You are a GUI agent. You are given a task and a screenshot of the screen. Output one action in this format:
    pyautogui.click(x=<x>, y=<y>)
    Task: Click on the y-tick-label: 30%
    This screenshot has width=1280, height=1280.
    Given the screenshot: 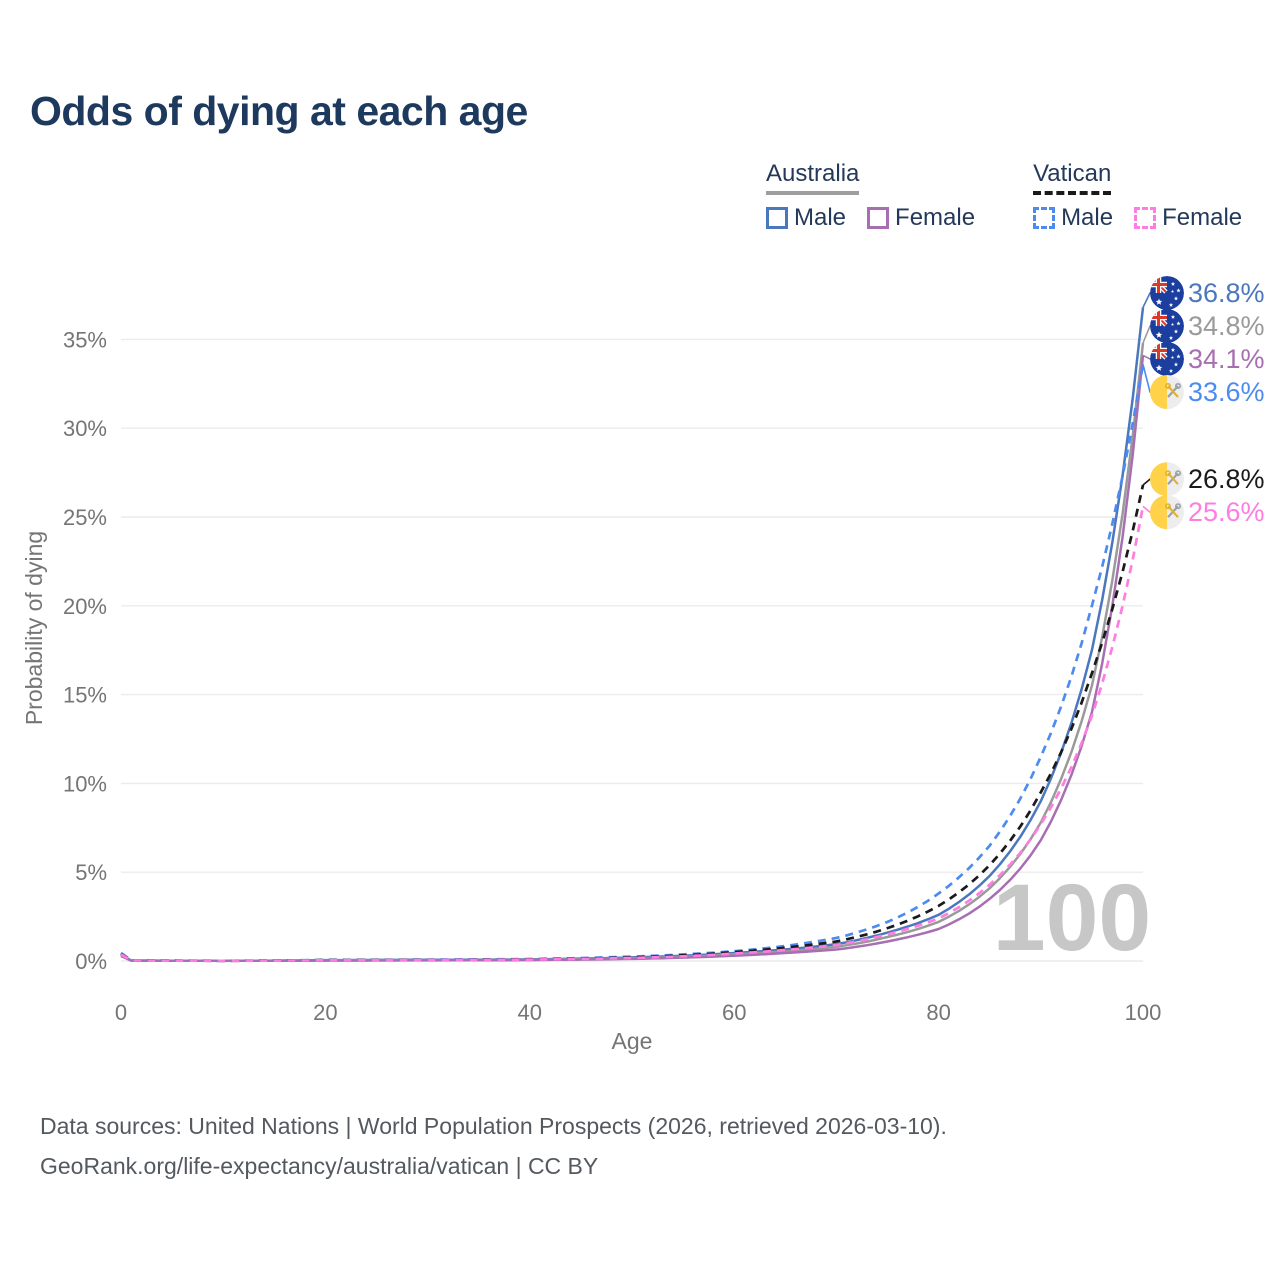 What is the action you would take?
    pyautogui.click(x=85, y=428)
    